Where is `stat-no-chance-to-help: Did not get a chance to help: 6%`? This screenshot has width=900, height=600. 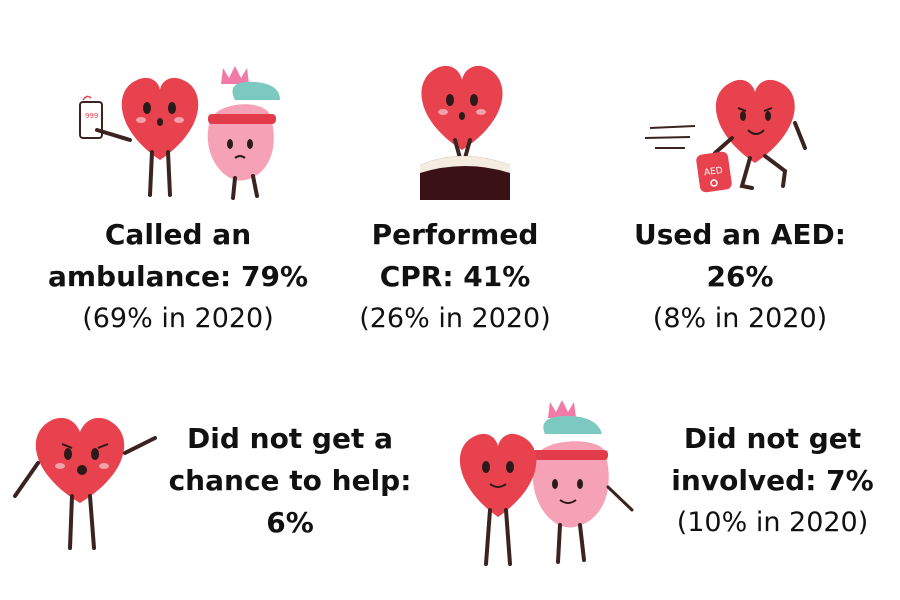 stat-no-chance-to-help: Did not get a chance to help: 6% is located at coordinates (290, 481).